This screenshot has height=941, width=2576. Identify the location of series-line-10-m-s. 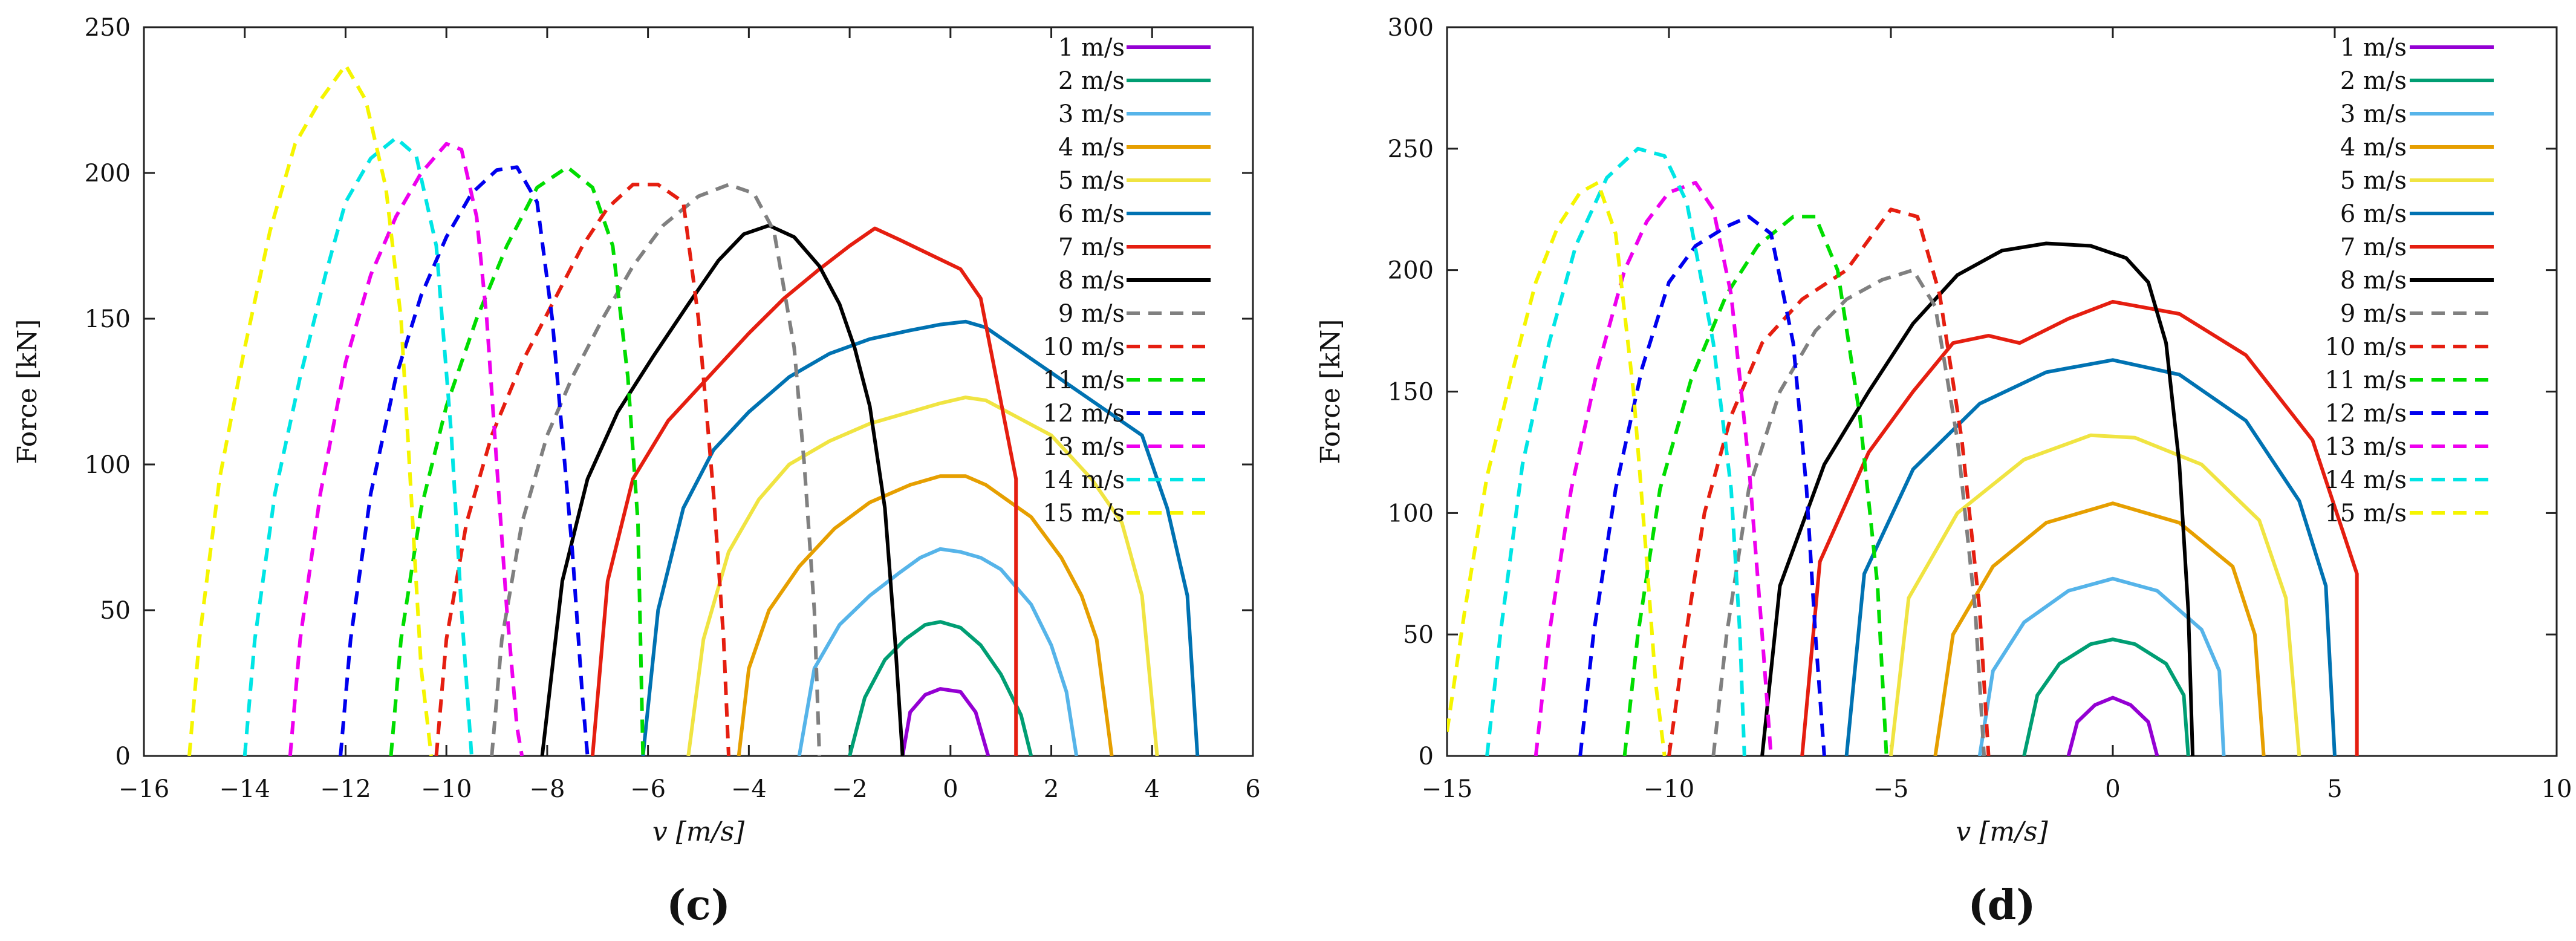
(582, 469).